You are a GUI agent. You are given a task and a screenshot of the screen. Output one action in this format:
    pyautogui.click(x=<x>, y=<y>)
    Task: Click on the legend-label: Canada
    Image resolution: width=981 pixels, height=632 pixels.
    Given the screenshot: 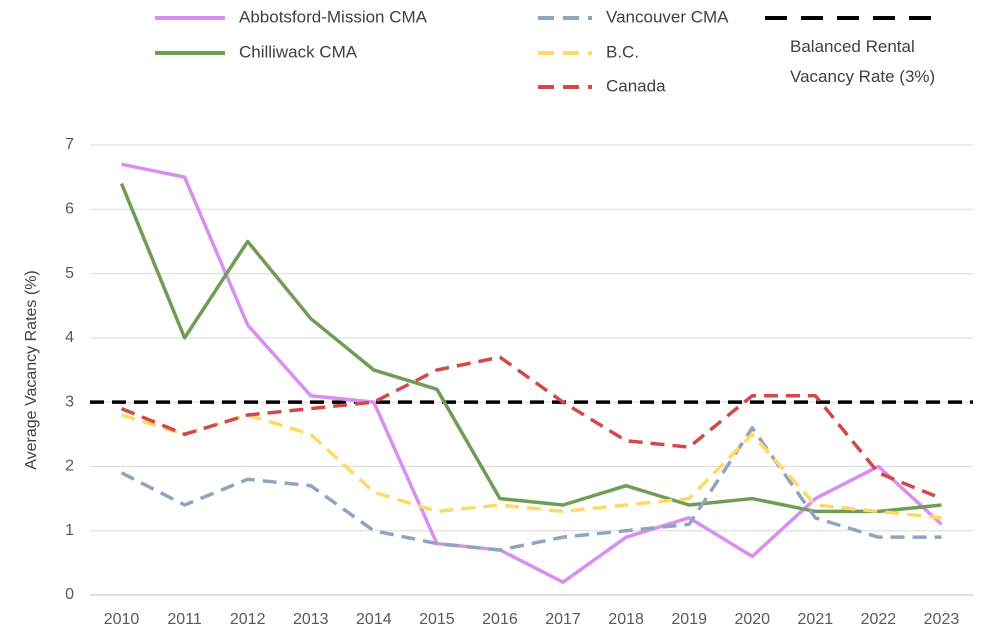 What is the action you would take?
    pyautogui.click(x=636, y=85)
    